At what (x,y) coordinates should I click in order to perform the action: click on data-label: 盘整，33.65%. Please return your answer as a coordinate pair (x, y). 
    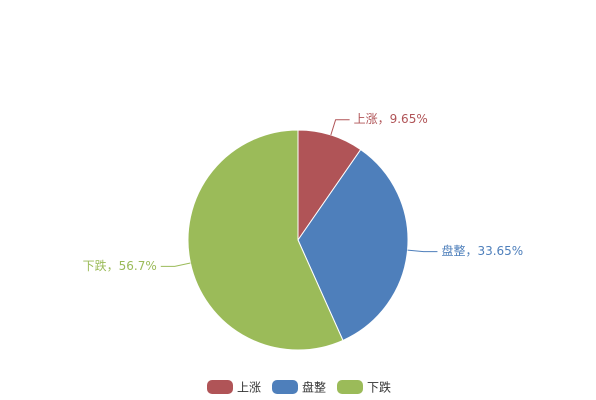
    Looking at the image, I should click on (482, 250).